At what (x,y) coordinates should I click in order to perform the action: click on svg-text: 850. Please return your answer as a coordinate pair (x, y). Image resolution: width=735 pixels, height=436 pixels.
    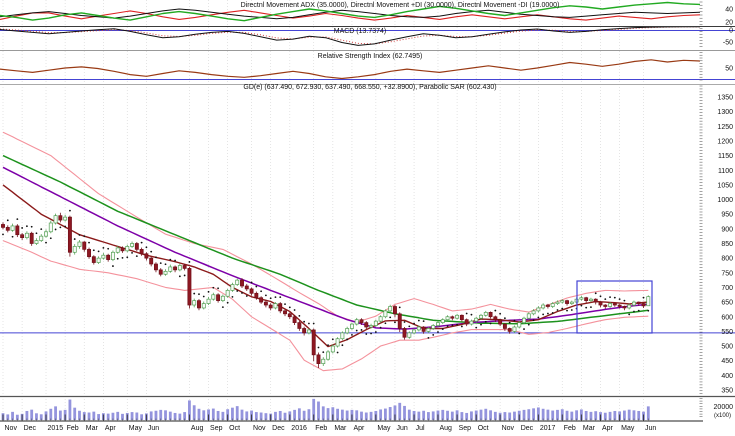
    Looking at the image, I should click on (727, 244).